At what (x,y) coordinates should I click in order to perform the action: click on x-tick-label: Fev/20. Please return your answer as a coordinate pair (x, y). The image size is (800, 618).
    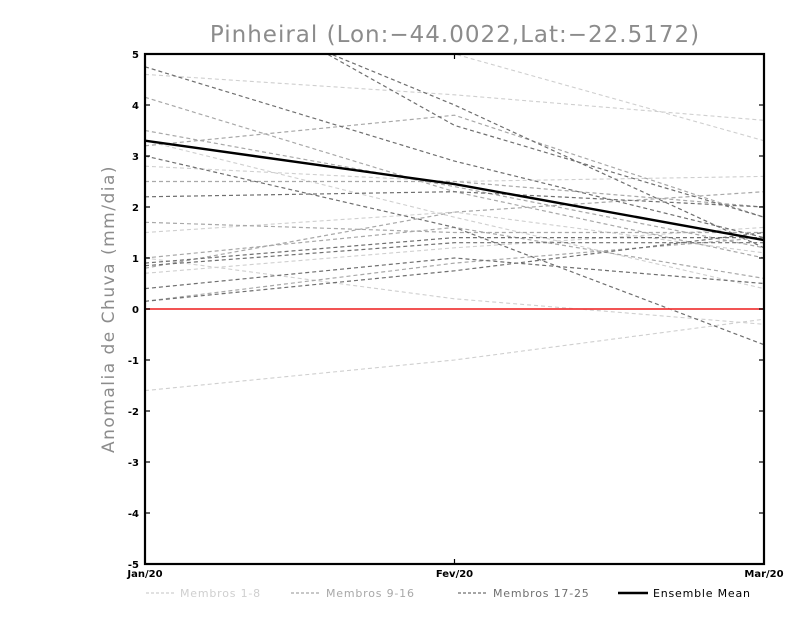
    Looking at the image, I should click on (454, 574).